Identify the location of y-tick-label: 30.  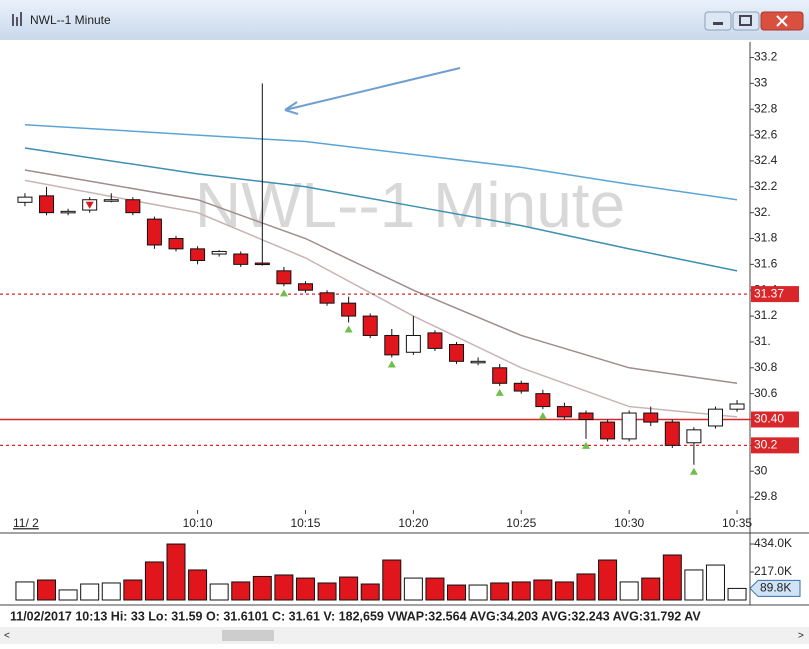
(761, 470).